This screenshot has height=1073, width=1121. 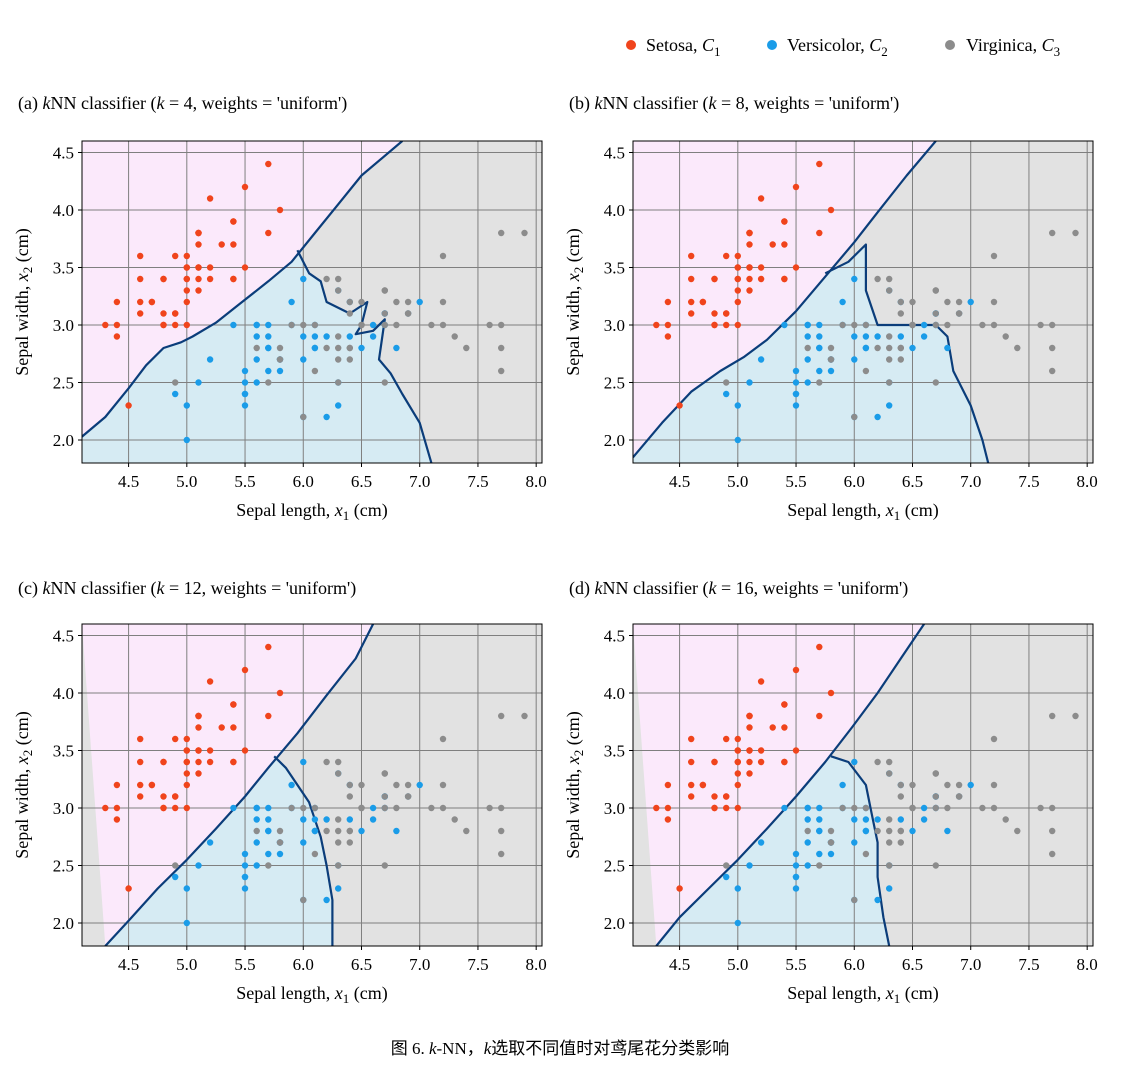 What do you see at coordinates (614, 383) in the screenshot?
I see `y-tick-label: 2.5` at bounding box center [614, 383].